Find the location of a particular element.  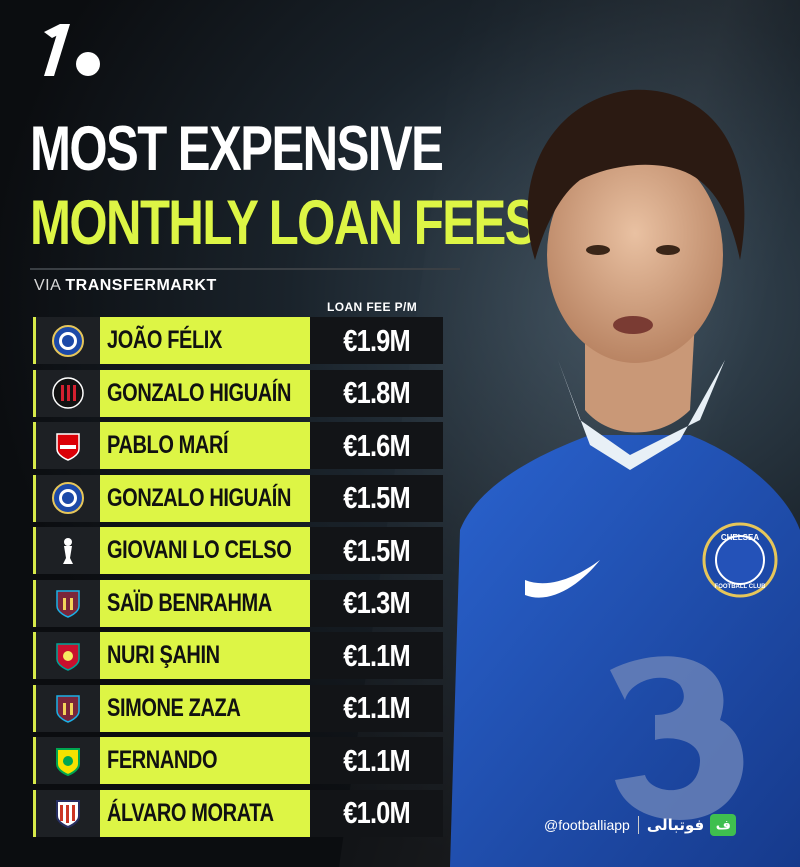

player-name: JOÃO FÉLIX is located at coordinates (164, 340).